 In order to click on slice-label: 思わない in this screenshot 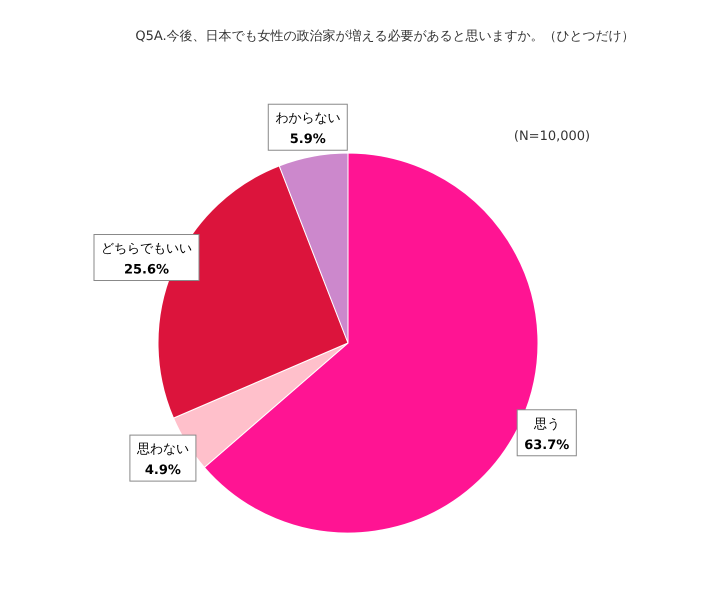, I will do `click(162, 450)`.